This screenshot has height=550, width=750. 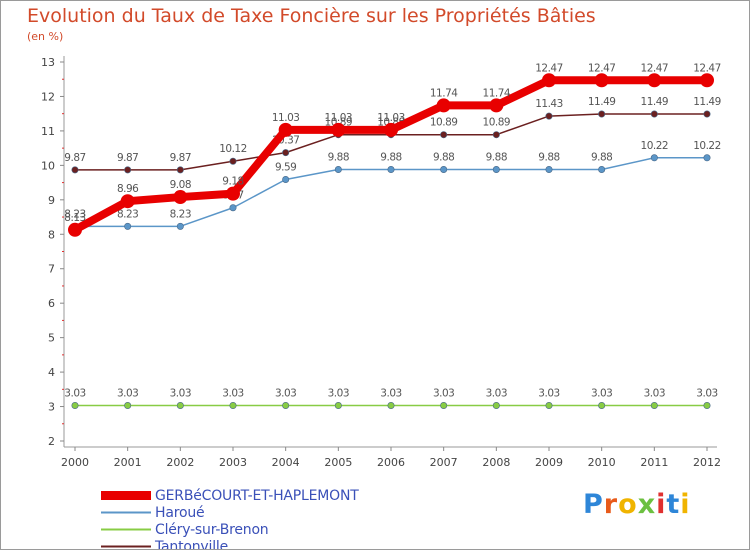 I want to click on data-label: 9.87, so click(x=127, y=158).